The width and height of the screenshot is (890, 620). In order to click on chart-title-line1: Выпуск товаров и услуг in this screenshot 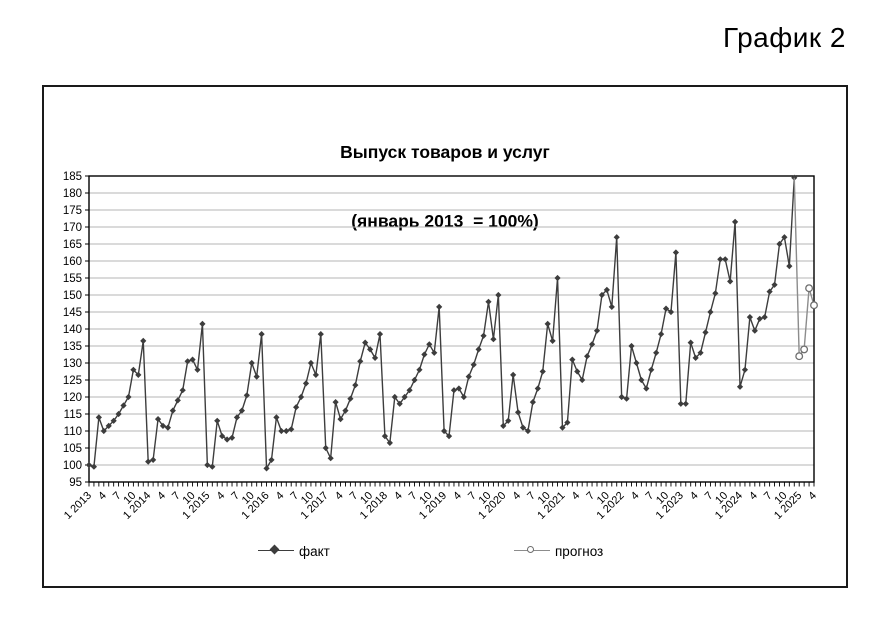, I will do `click(445, 152)`.